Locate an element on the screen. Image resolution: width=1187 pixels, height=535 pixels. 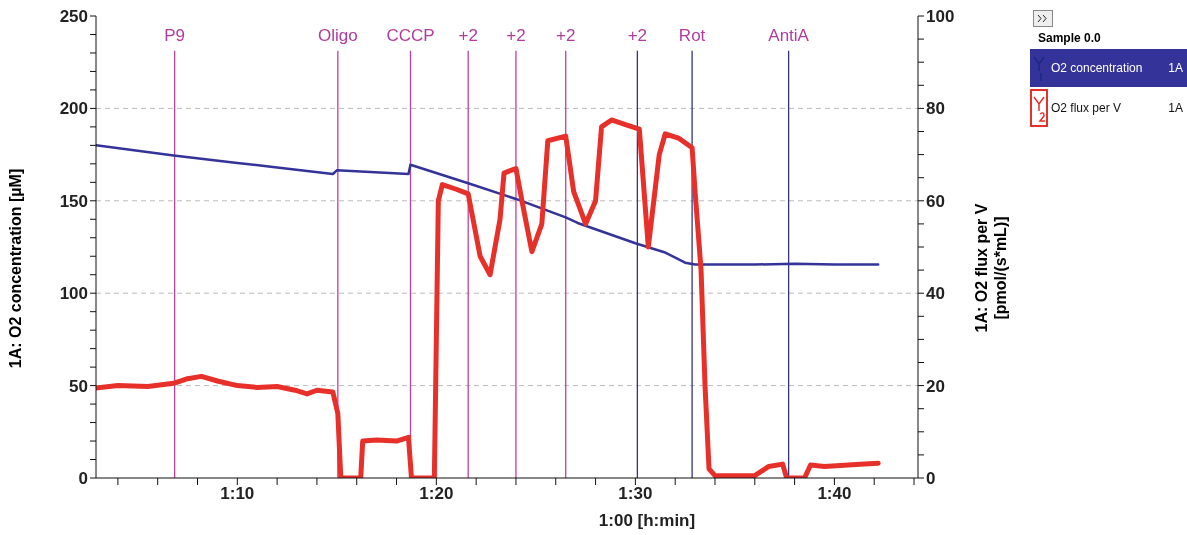
y2-tick-label: 20 is located at coordinates (935, 386).